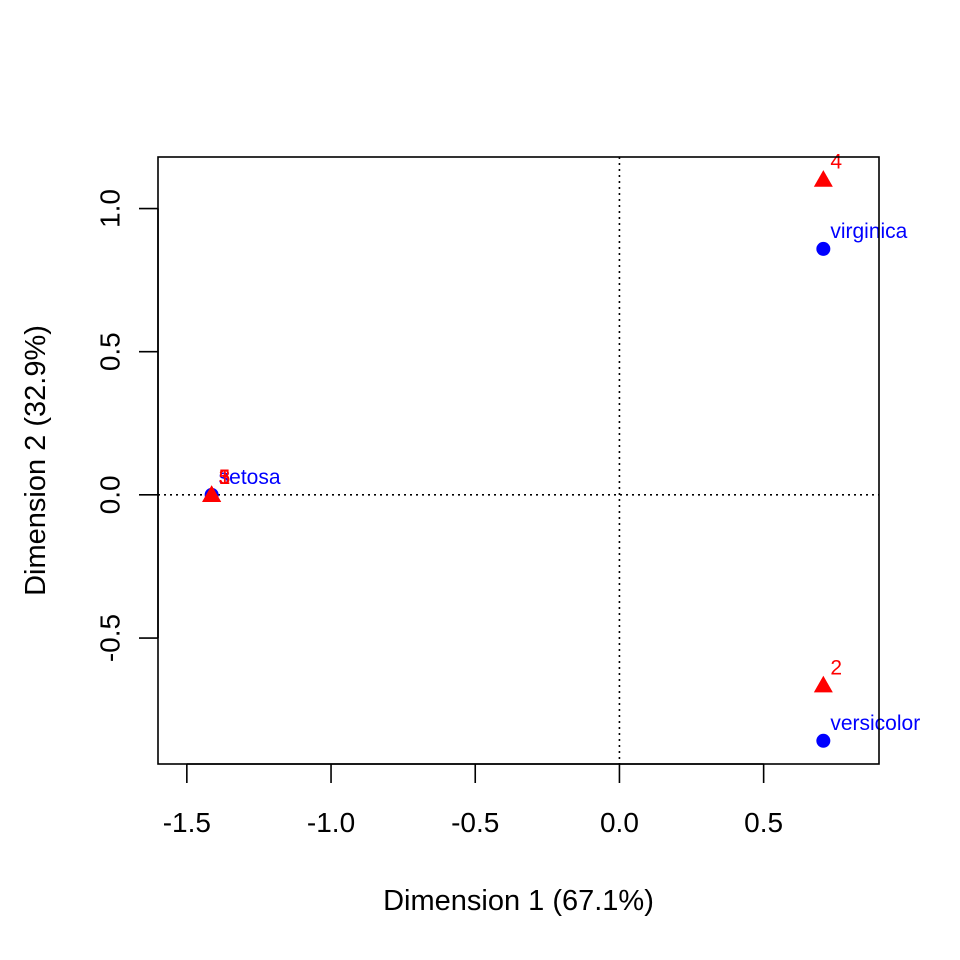 The width and height of the screenshot is (960, 960). Describe the element at coordinates (868, 231) in the screenshot. I see `point-label-virginica: virginica` at that location.